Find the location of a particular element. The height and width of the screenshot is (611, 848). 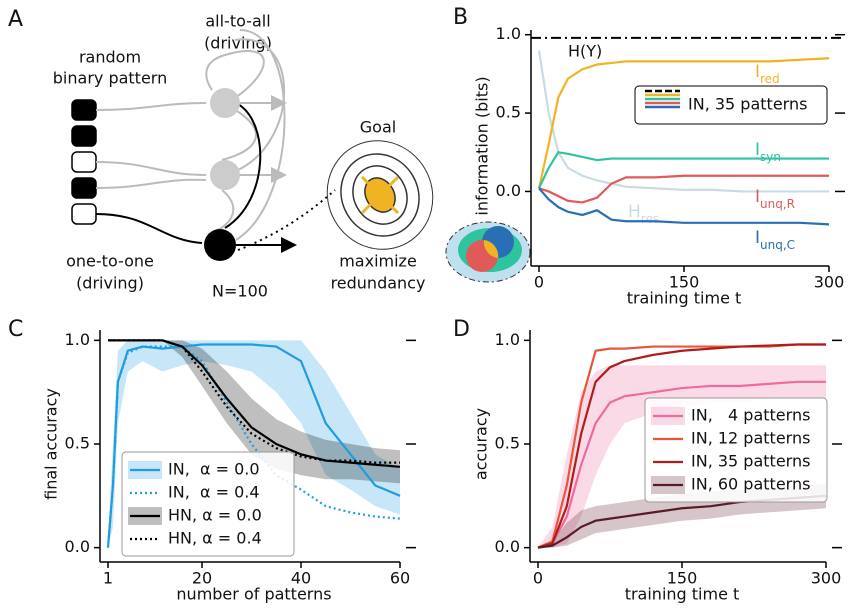

top-label: (driving) is located at coordinates (238, 43).